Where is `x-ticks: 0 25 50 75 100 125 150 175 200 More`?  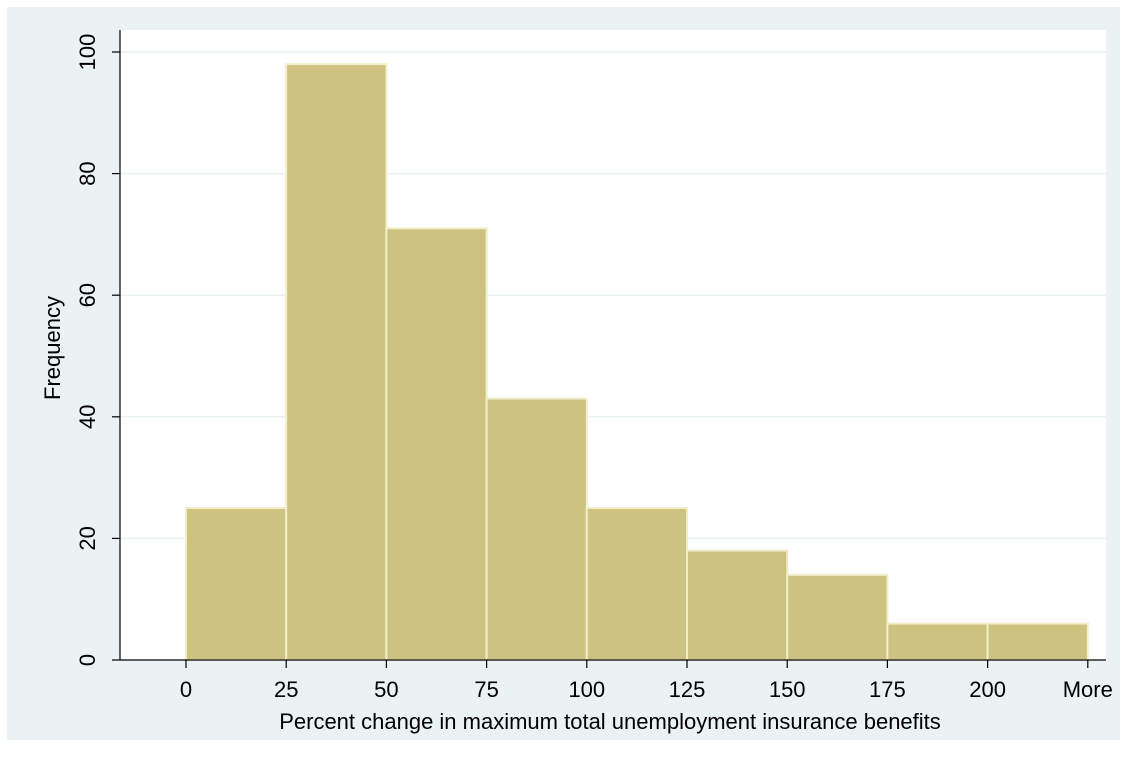
x-ticks: 0 25 50 75 100 125 150 175 200 More is located at coordinates (646, 681).